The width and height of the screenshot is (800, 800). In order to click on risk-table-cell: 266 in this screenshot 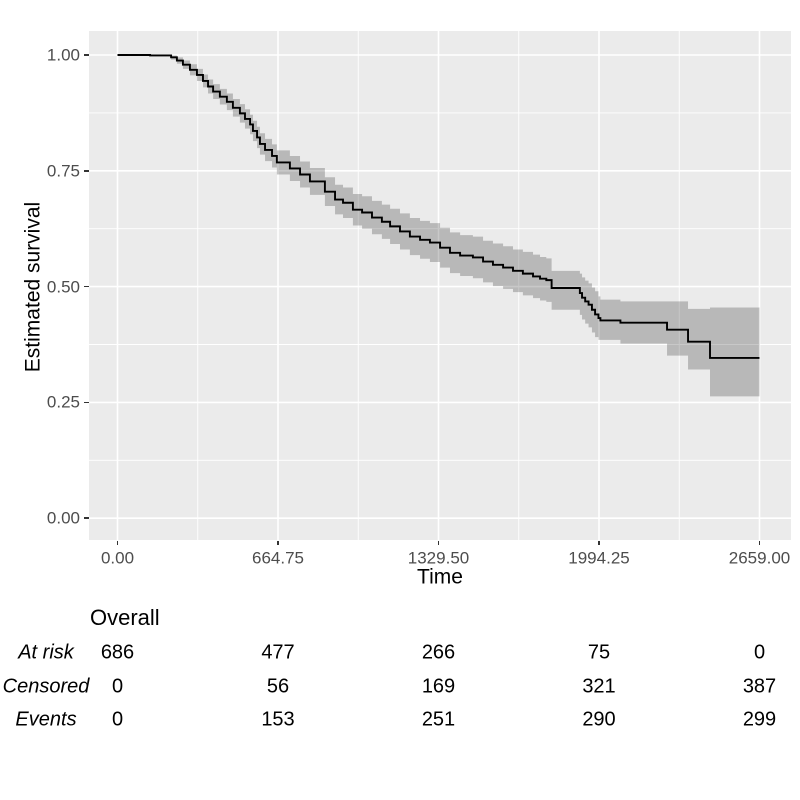, I will do `click(438, 652)`.